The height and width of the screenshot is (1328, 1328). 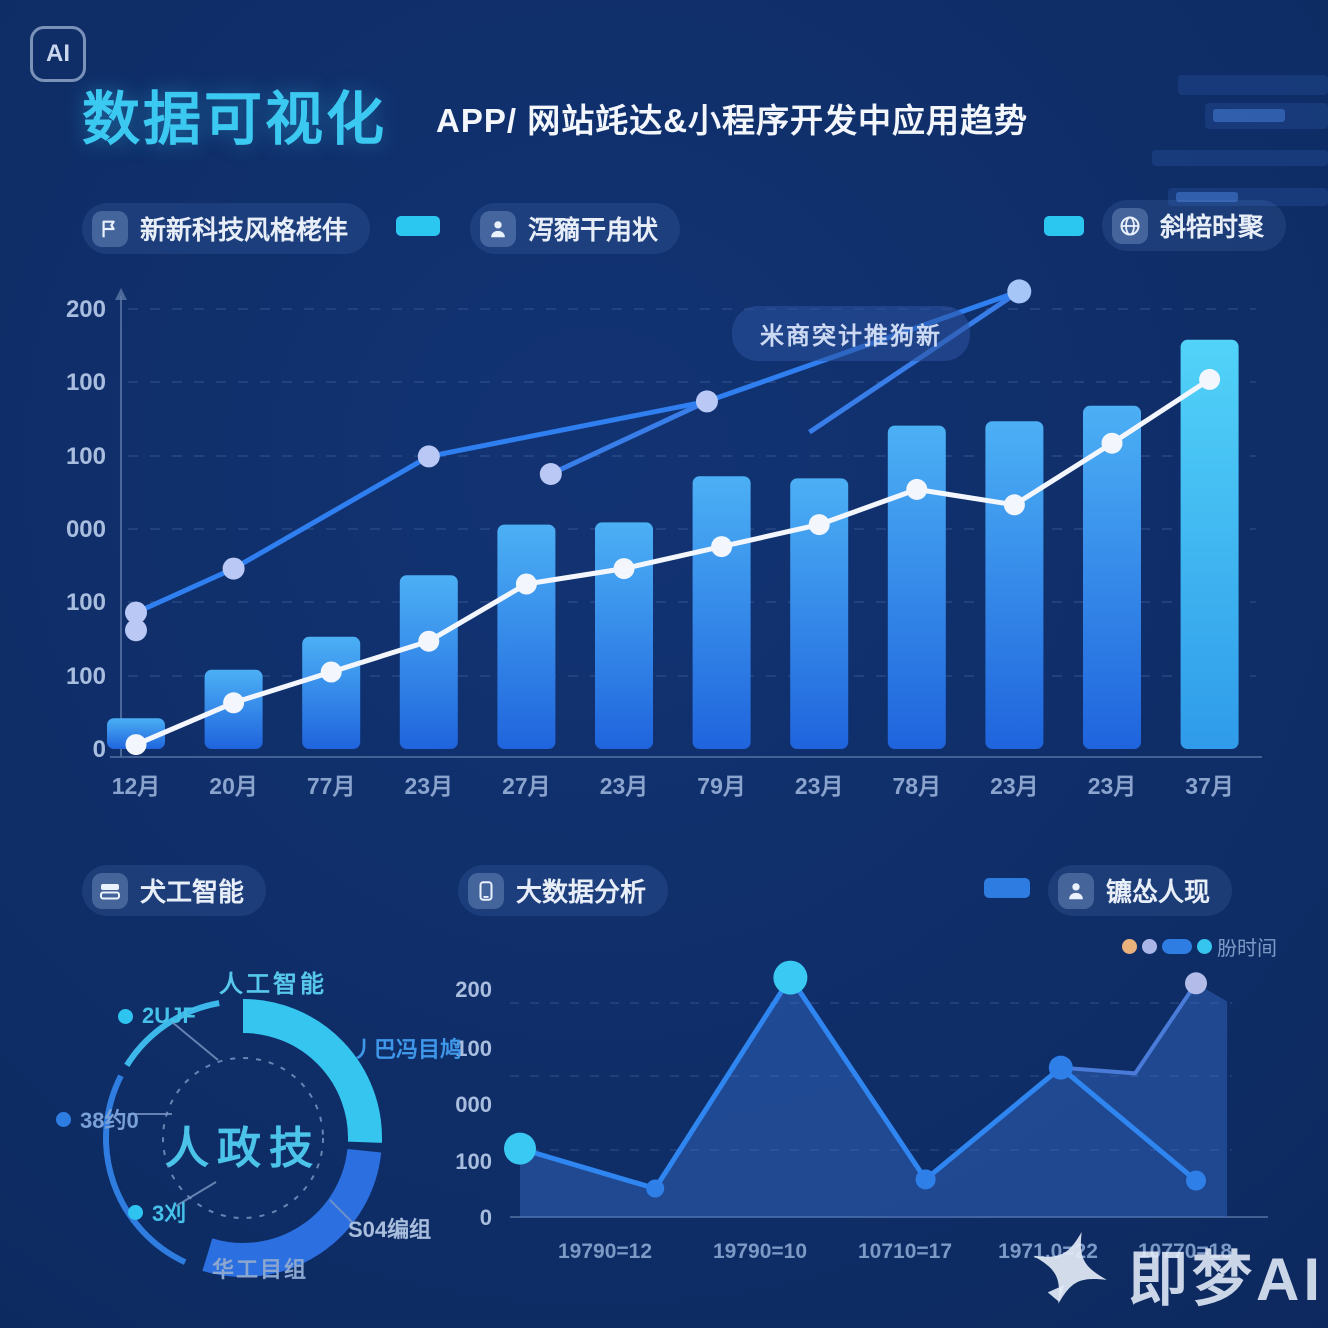 What do you see at coordinates (418, 226) in the screenshot?
I see `legend-swatch-cyan` at bounding box center [418, 226].